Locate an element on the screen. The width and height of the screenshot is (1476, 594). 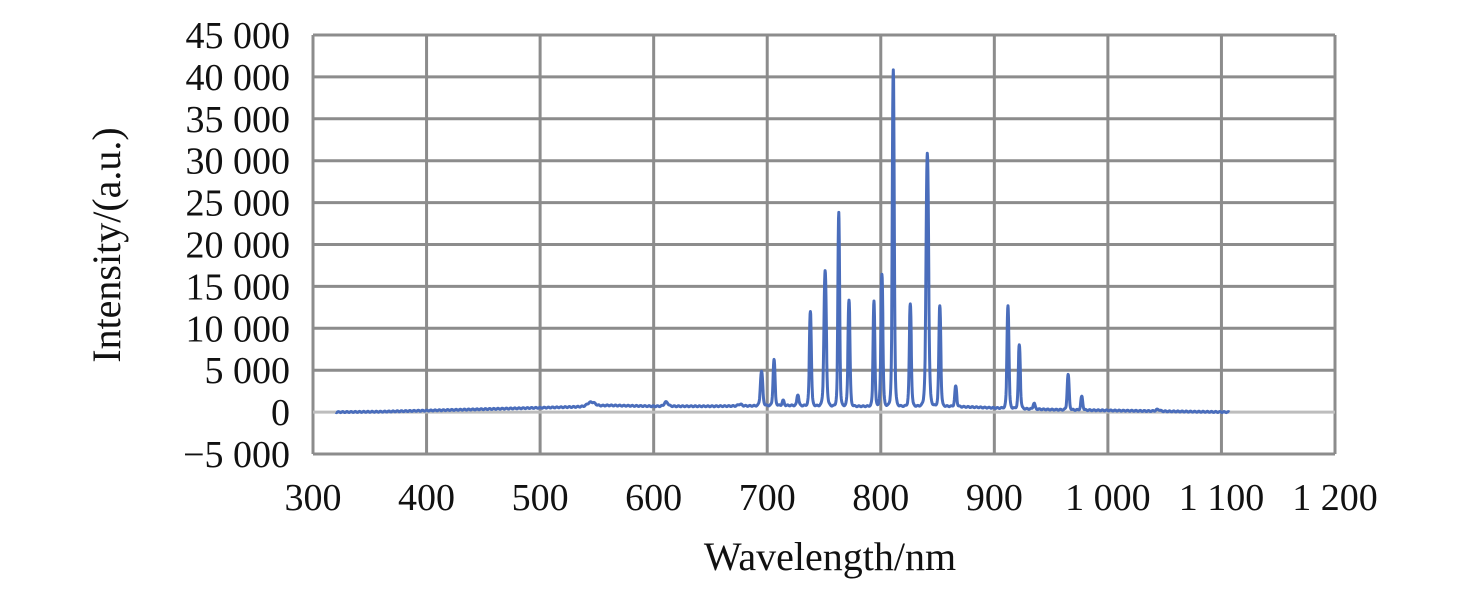
x-tick-label: 800 is located at coordinates (880, 498).